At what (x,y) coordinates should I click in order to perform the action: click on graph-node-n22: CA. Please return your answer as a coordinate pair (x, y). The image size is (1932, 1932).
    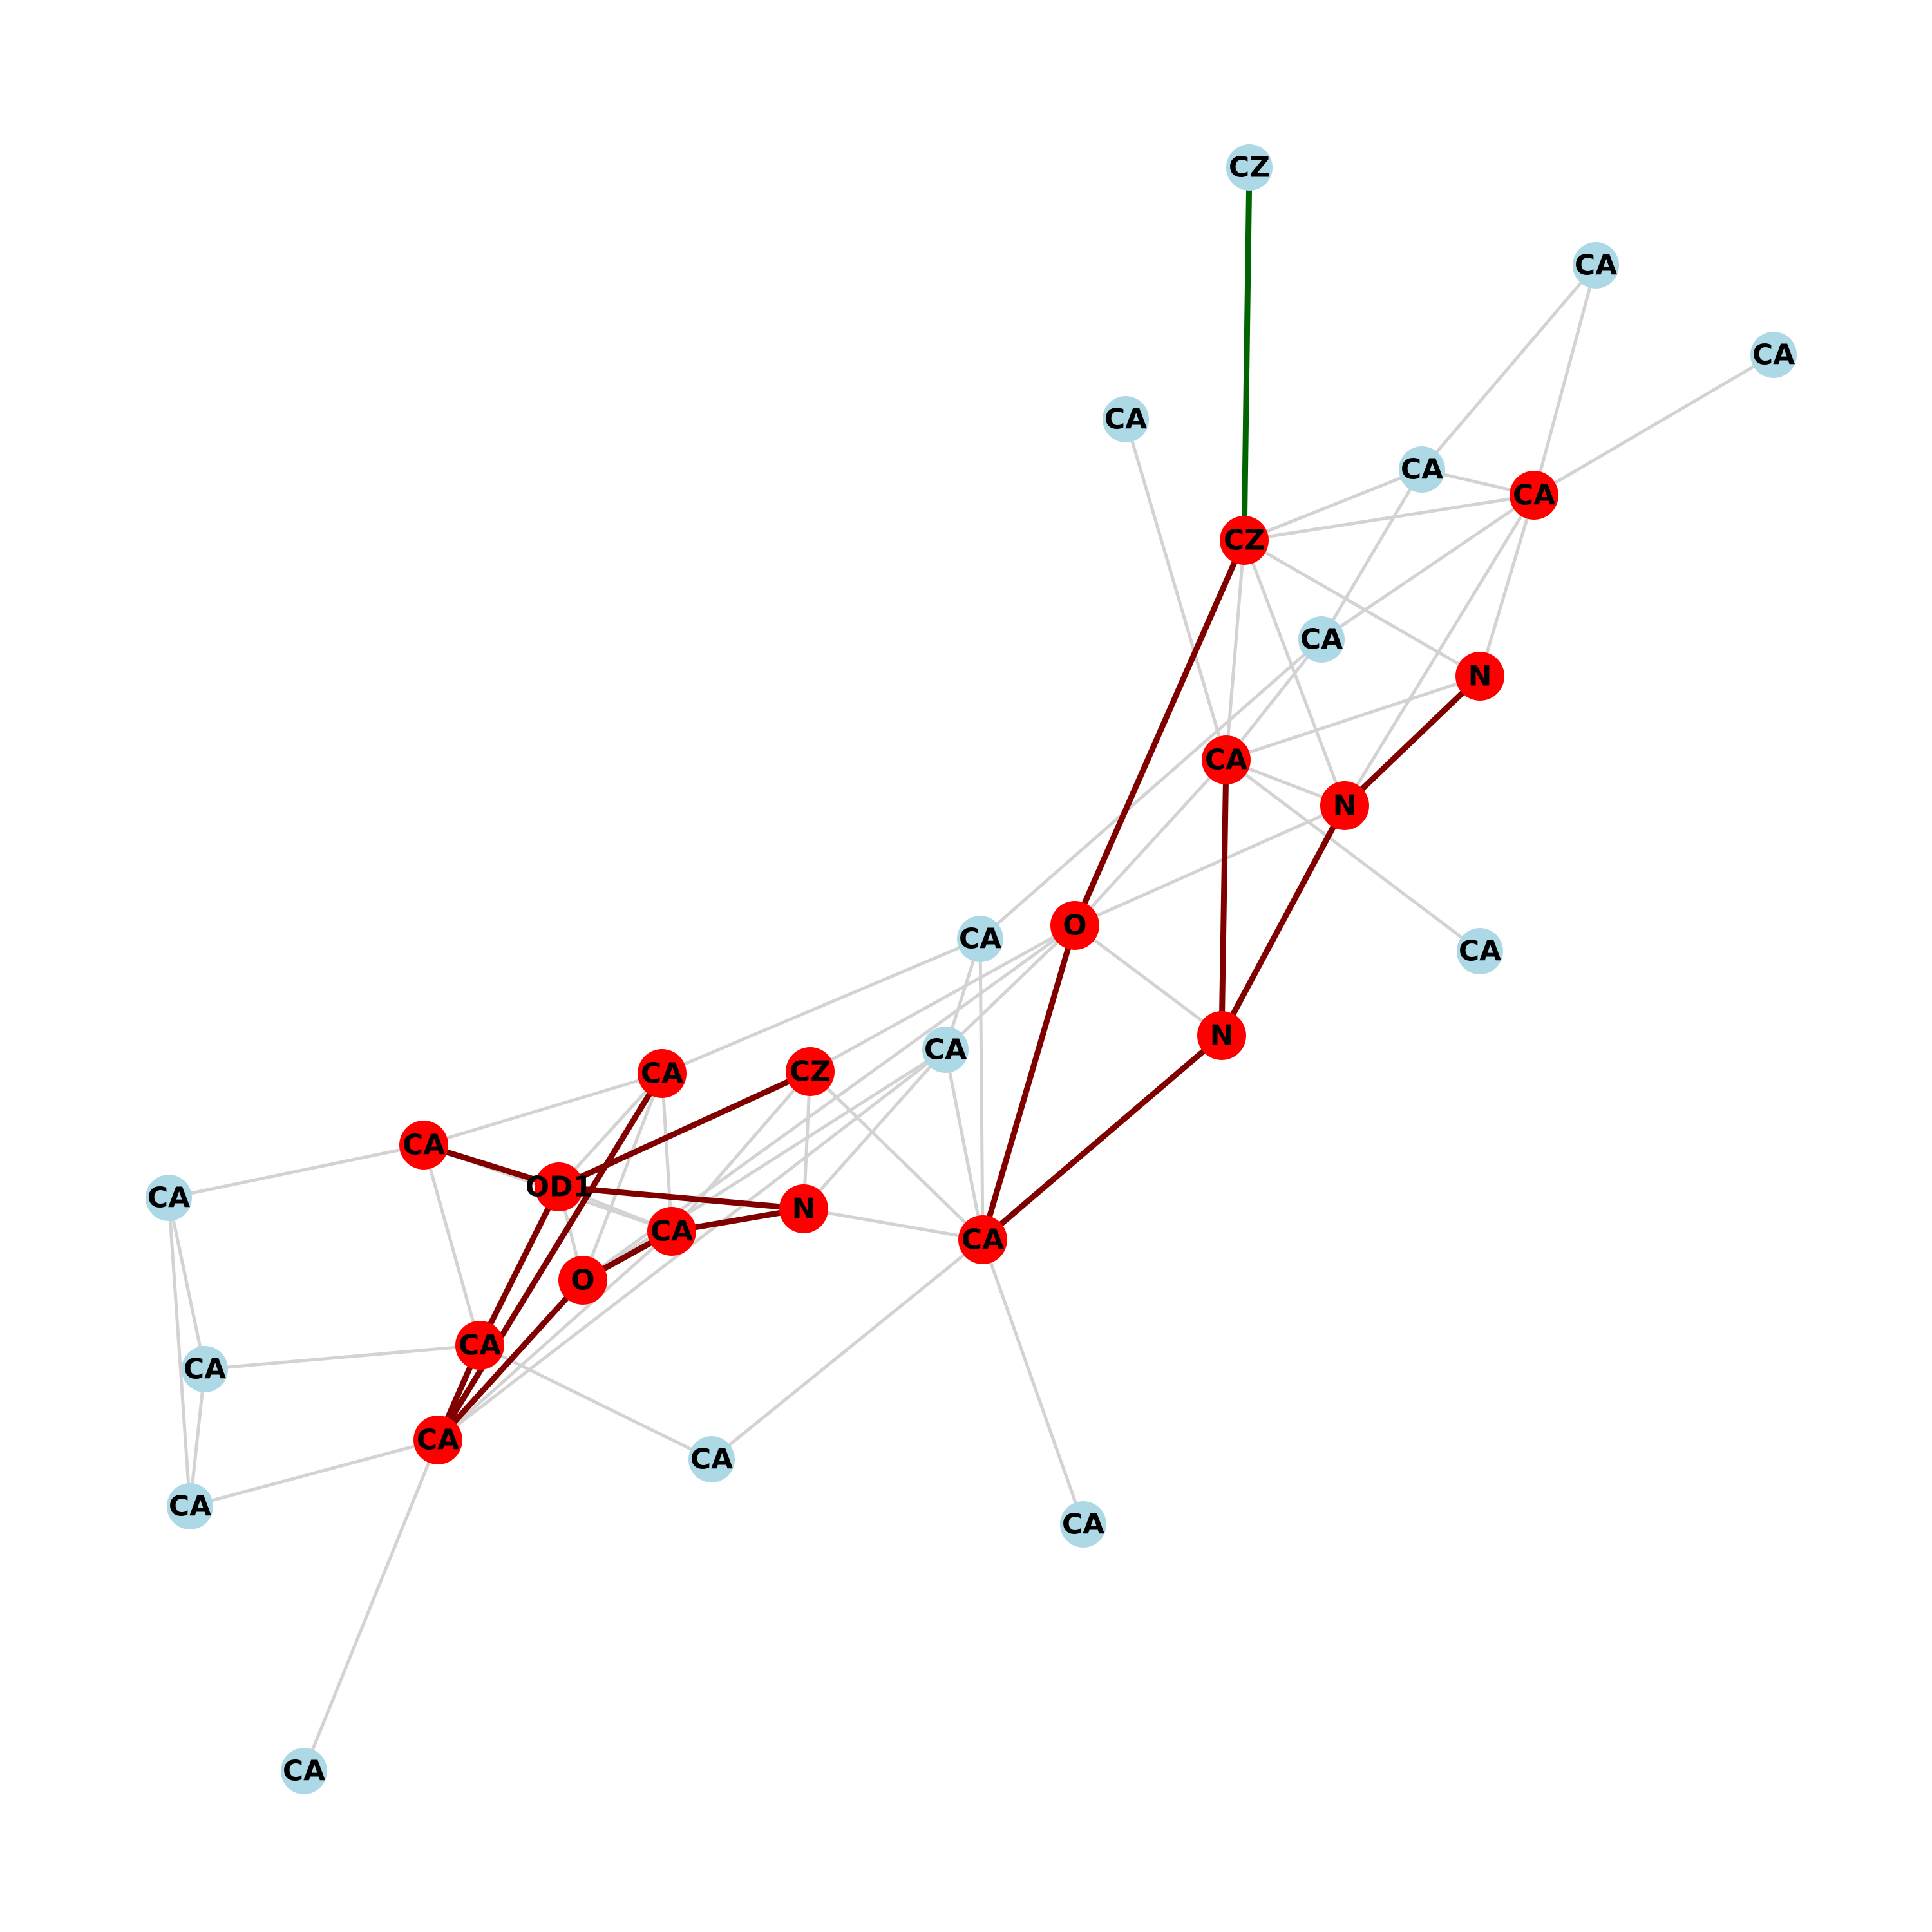
    Looking at the image, I should click on (982, 1239).